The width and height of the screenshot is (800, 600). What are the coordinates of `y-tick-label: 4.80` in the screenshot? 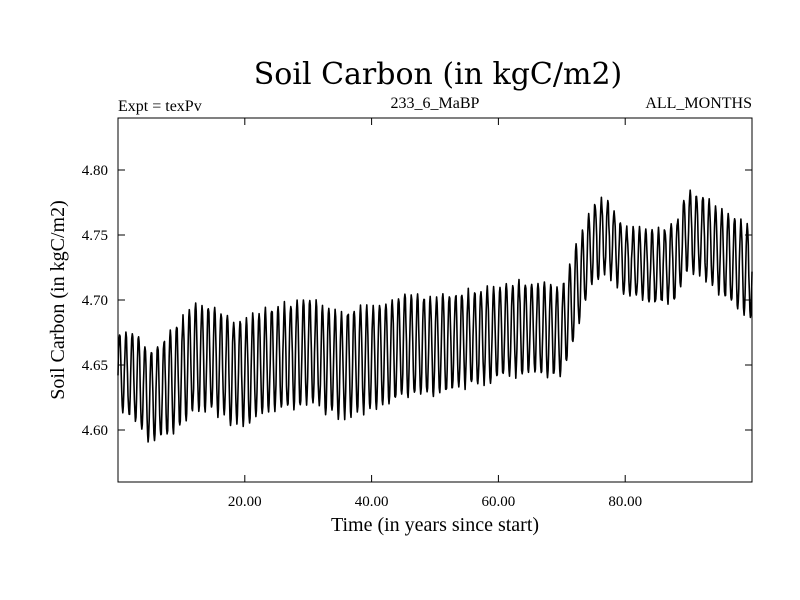 It's located at (95, 171).